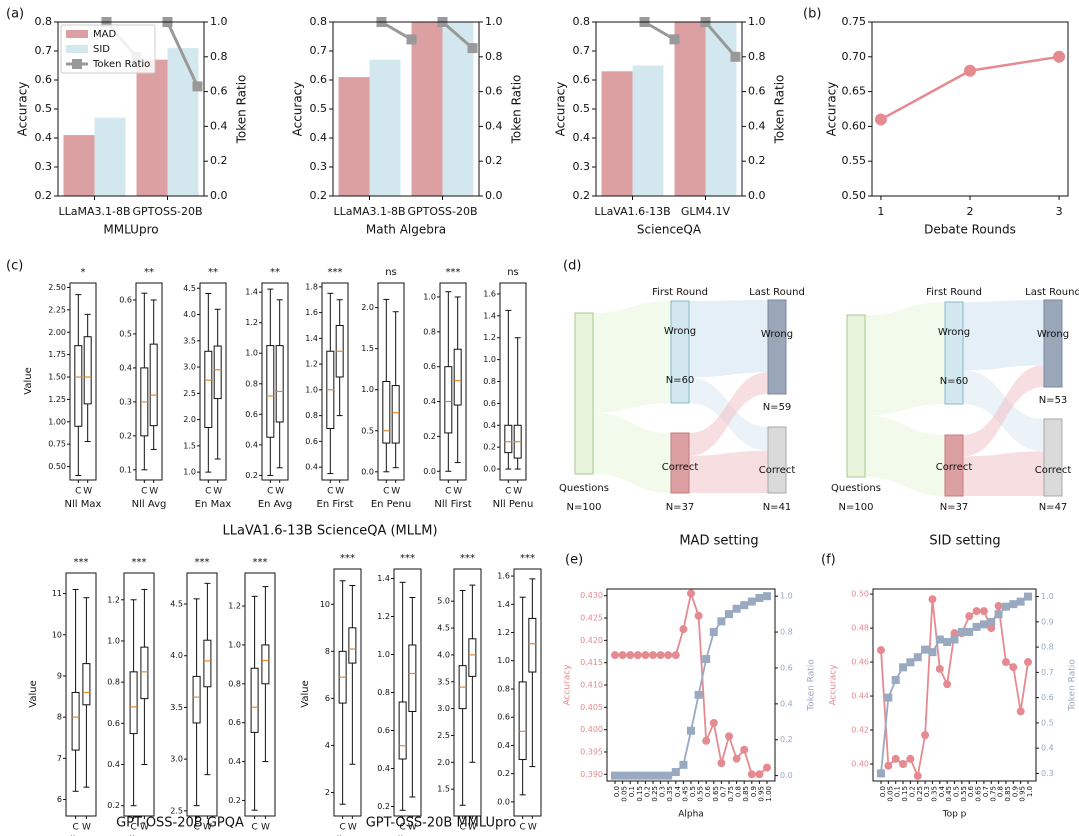 This screenshot has width=1079, height=836. Describe the element at coordinates (777, 292) in the screenshot. I see `last-round-label: Last Round` at that location.